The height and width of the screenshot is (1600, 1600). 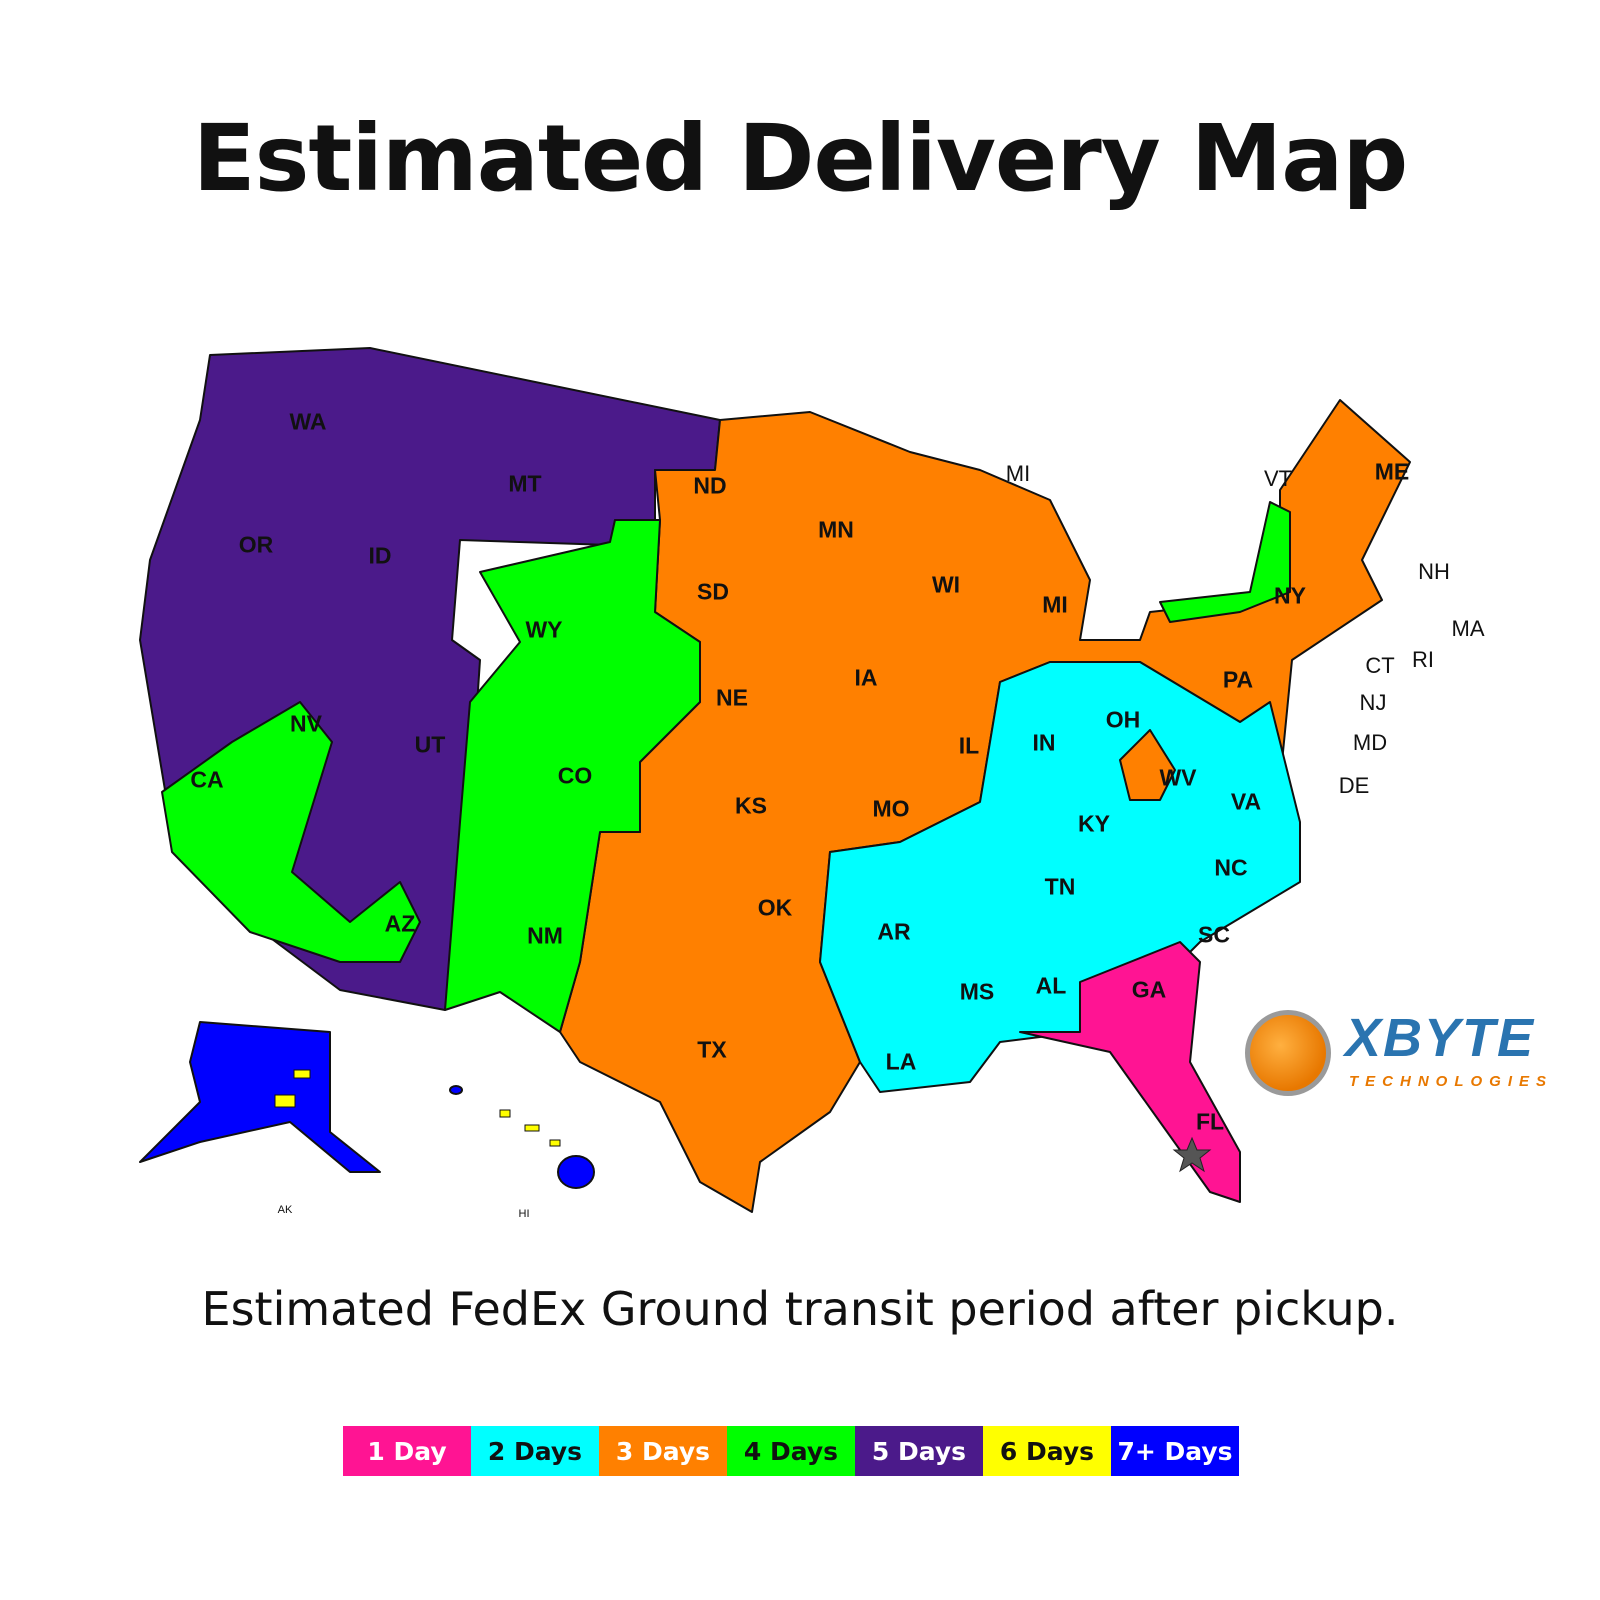 I want to click on state-label: FL, so click(x=1210, y=1121).